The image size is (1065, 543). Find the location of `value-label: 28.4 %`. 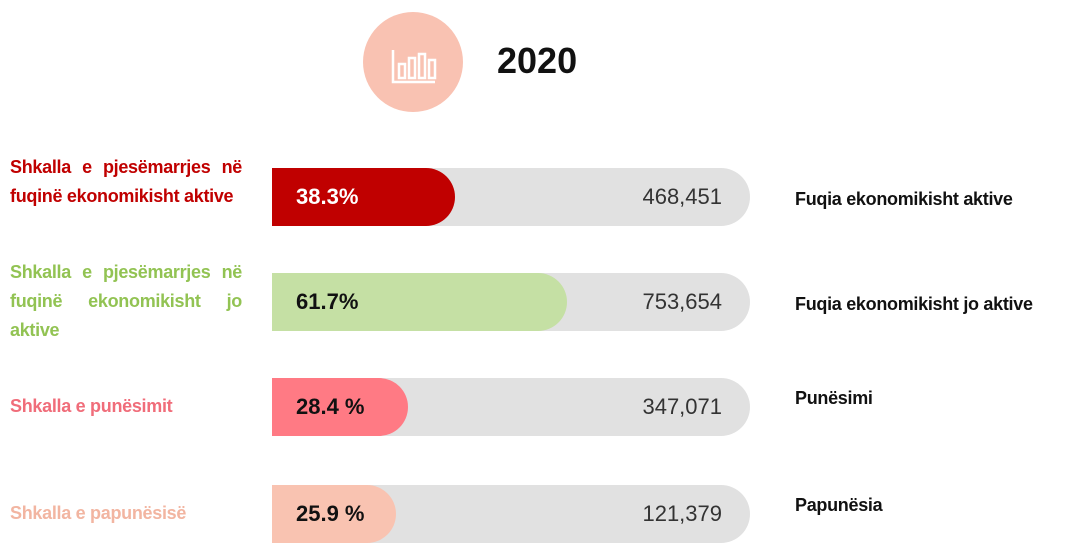

value-label: 28.4 % is located at coordinates (330, 406).